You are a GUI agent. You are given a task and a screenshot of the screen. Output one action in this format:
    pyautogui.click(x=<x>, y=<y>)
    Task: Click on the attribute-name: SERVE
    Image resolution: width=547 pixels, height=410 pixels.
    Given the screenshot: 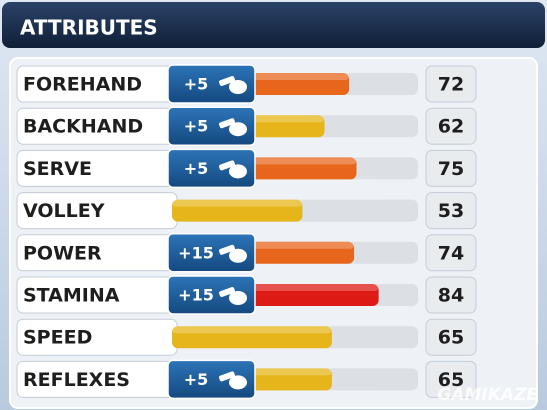 What is the action you would take?
    pyautogui.click(x=57, y=169)
    